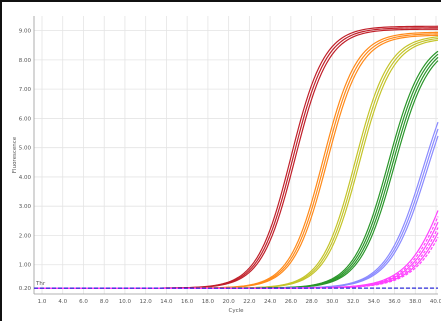 This screenshot has height=323, width=441. Describe the element at coordinates (62, 302) in the screenshot. I see `x-tick-label: 4.0` at that location.